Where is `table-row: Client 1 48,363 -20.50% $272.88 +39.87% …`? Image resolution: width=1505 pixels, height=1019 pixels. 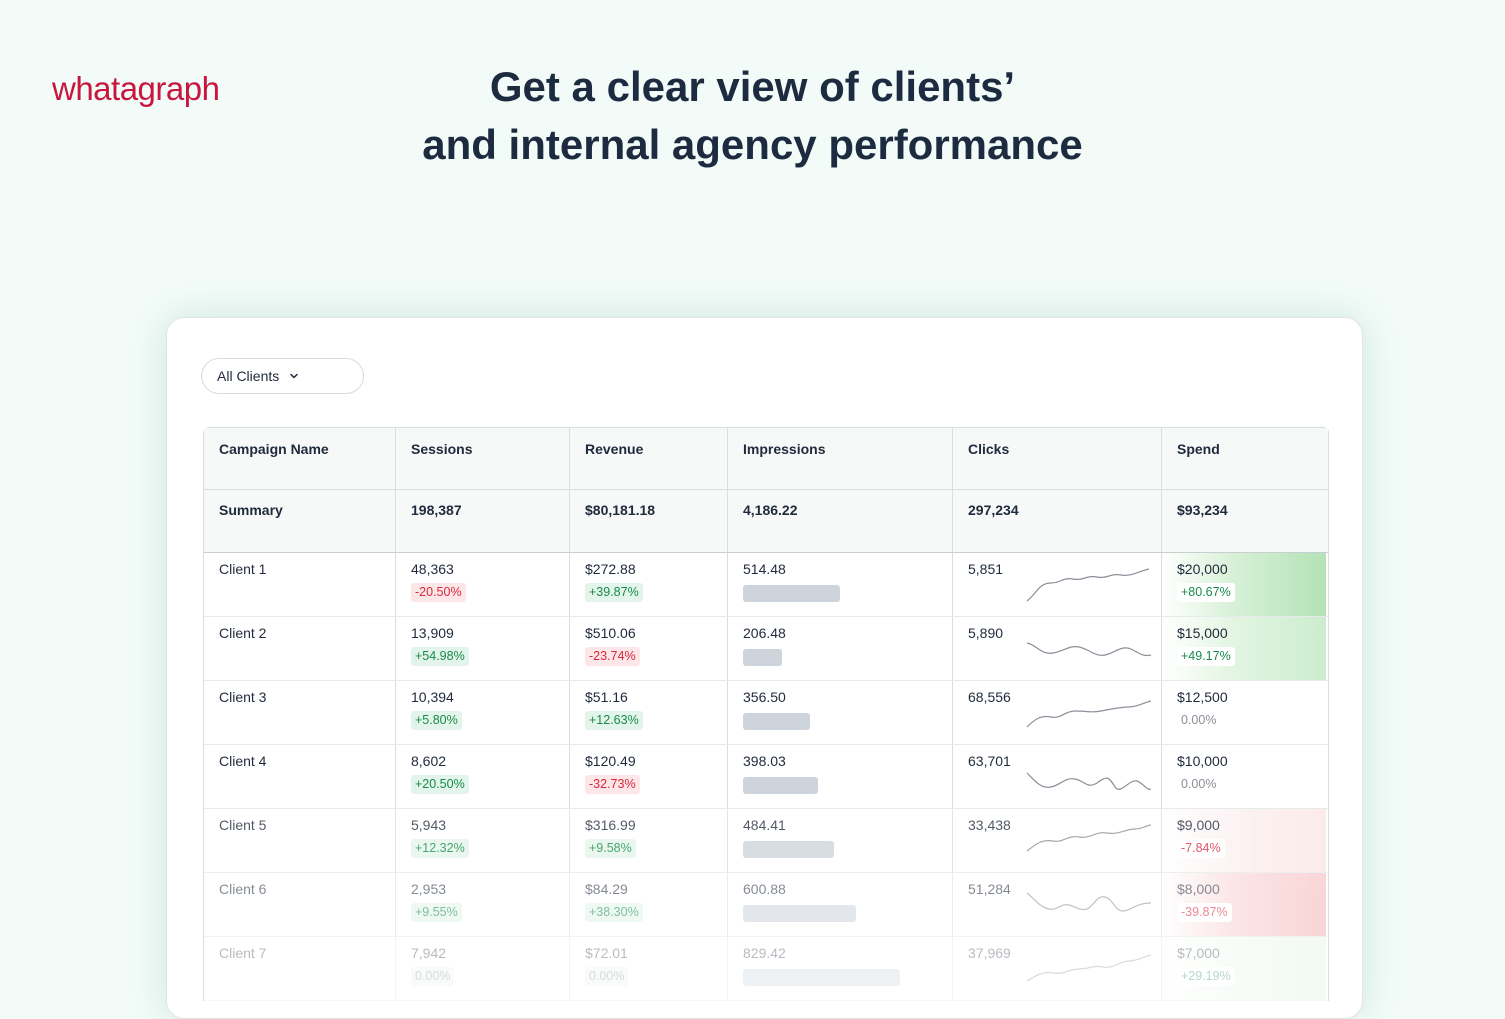
table-row: Client 1 48,363 -20.50% $272.88 +39.87% … is located at coordinates (766, 585).